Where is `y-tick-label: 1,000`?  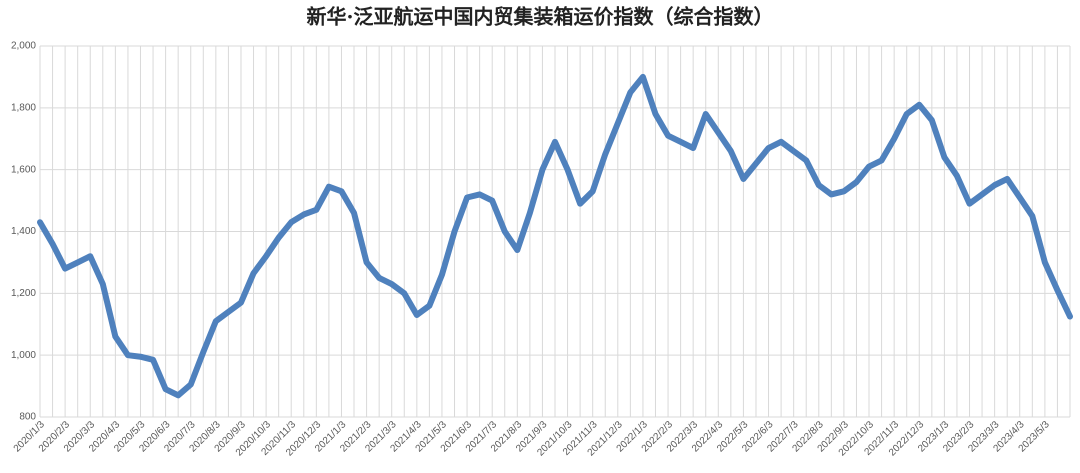 y-tick-label: 1,000 is located at coordinates (23, 355).